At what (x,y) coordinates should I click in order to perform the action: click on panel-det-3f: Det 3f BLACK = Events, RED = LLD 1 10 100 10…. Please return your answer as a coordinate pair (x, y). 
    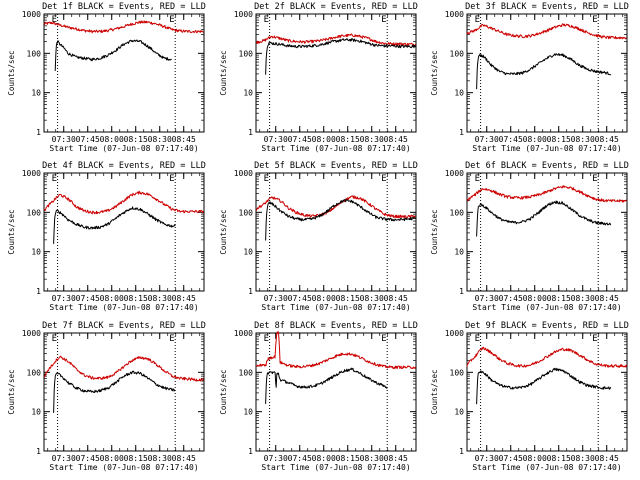
    Looking at the image, I should click on (529, 77).